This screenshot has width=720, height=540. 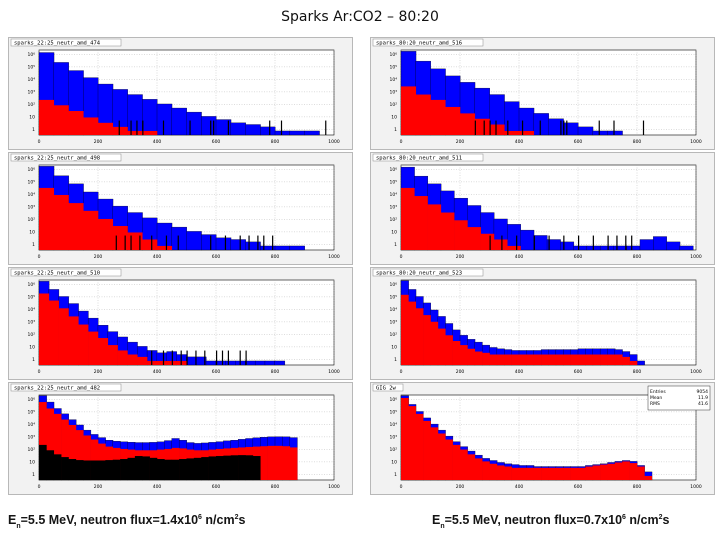 What do you see at coordinates (656, 398) in the screenshot?
I see `stats-label: Mean` at bounding box center [656, 398].